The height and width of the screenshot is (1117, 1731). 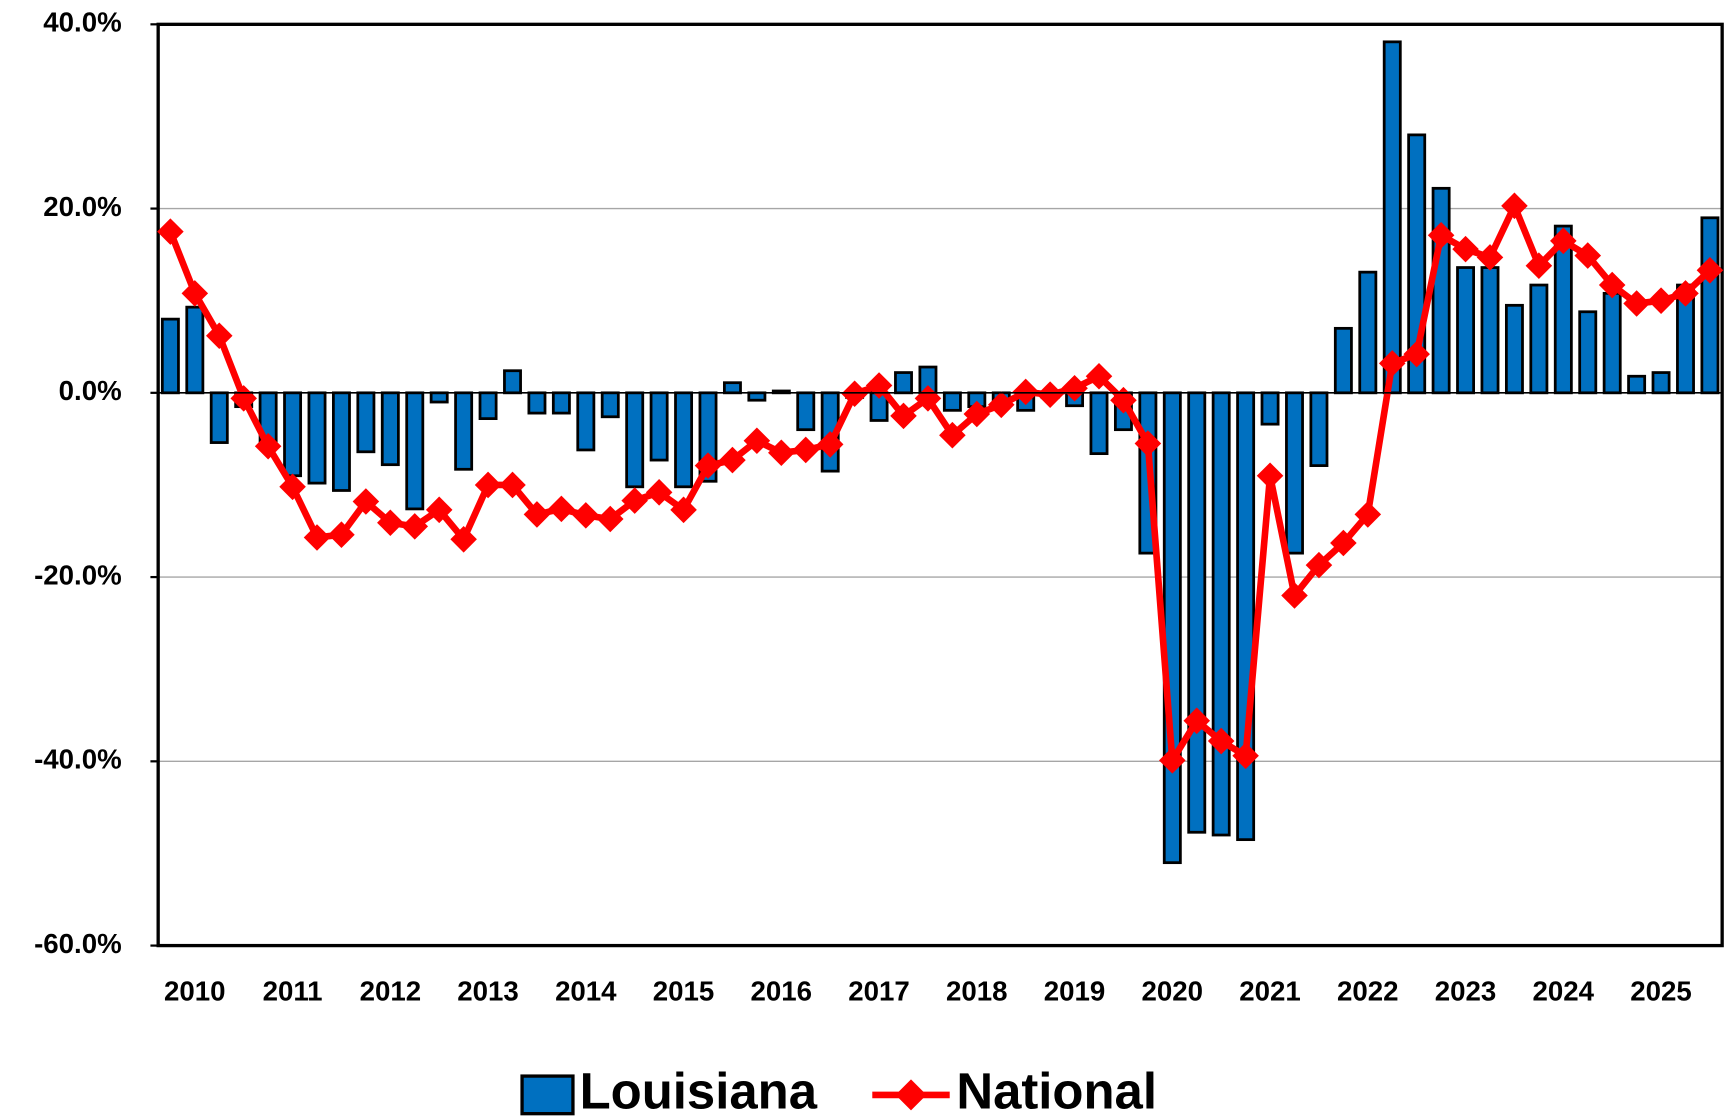 I want to click on x-tick-label: 2021, so click(x=1270, y=990).